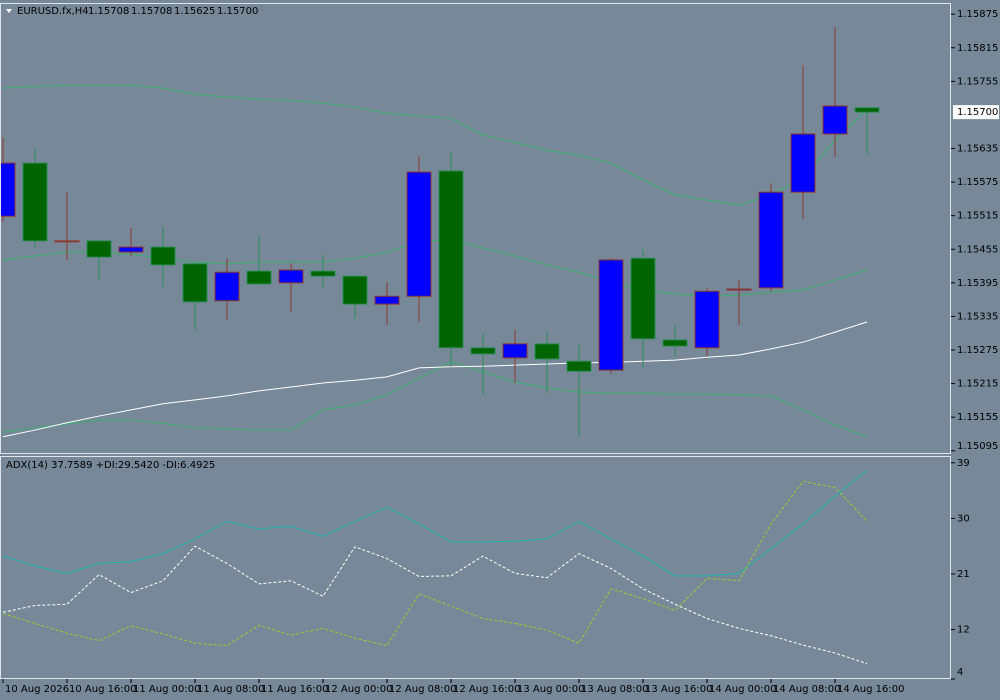  I want to click on current-price-box, so click(976, 112).